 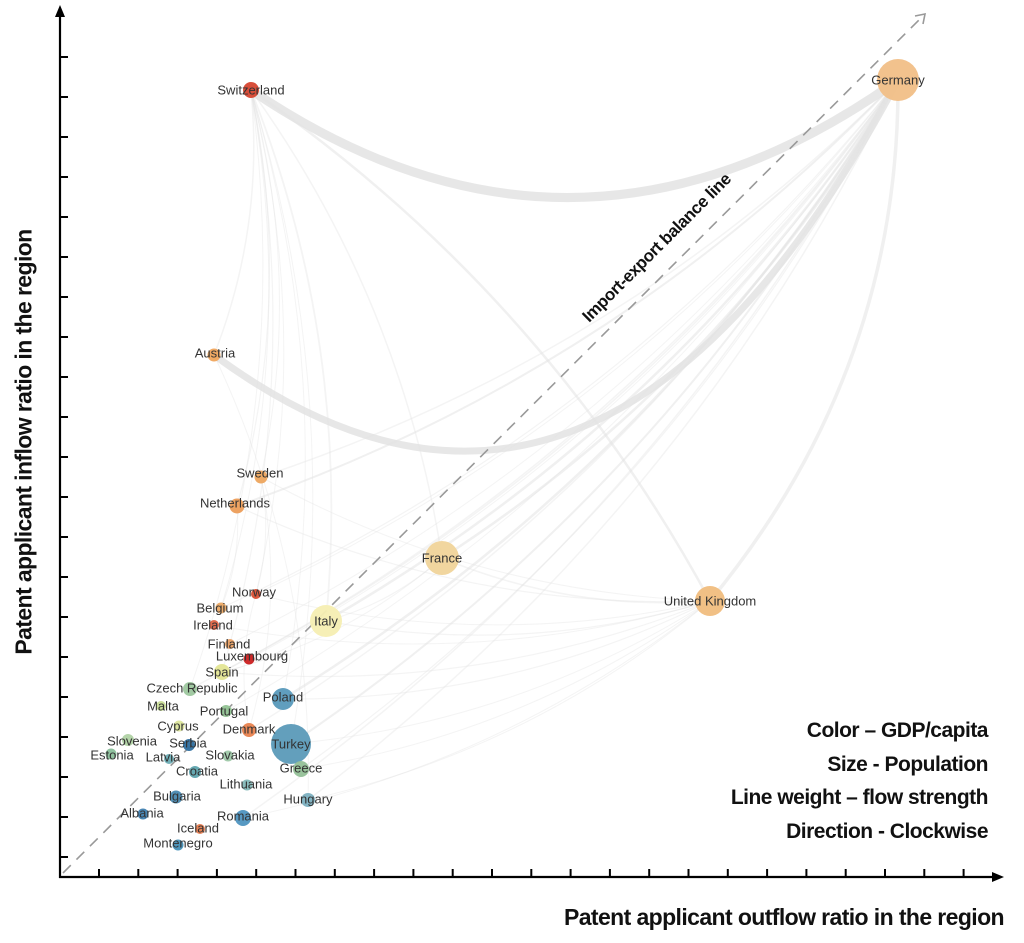 What do you see at coordinates (249, 730) in the screenshot?
I see `country-bubble-denmark` at bounding box center [249, 730].